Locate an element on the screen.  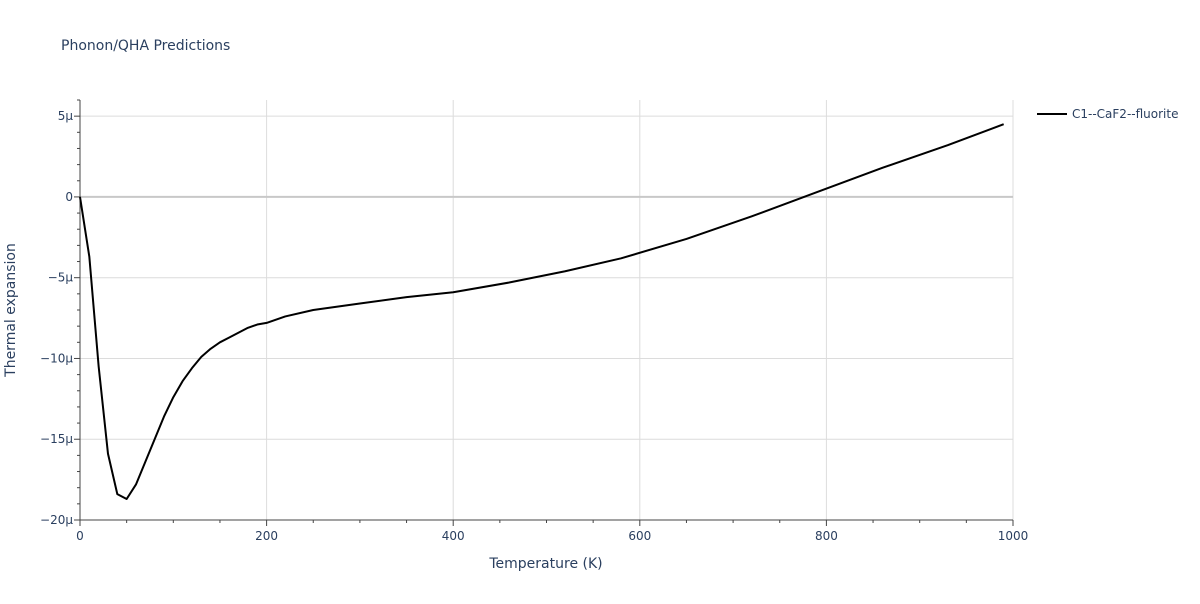
x-tick-label: 200 is located at coordinates (266, 536).